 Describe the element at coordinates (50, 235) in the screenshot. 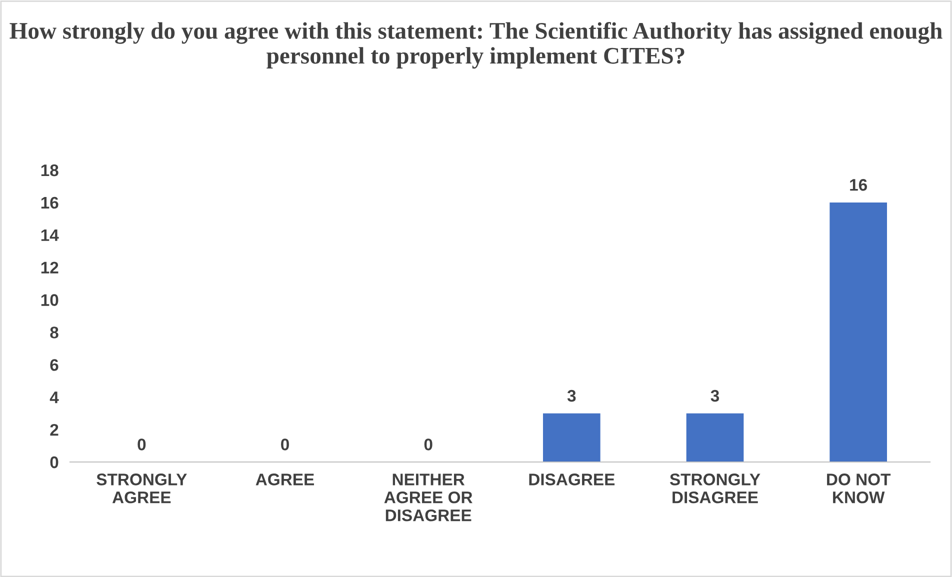

I see `y-tick-label: 14` at that location.